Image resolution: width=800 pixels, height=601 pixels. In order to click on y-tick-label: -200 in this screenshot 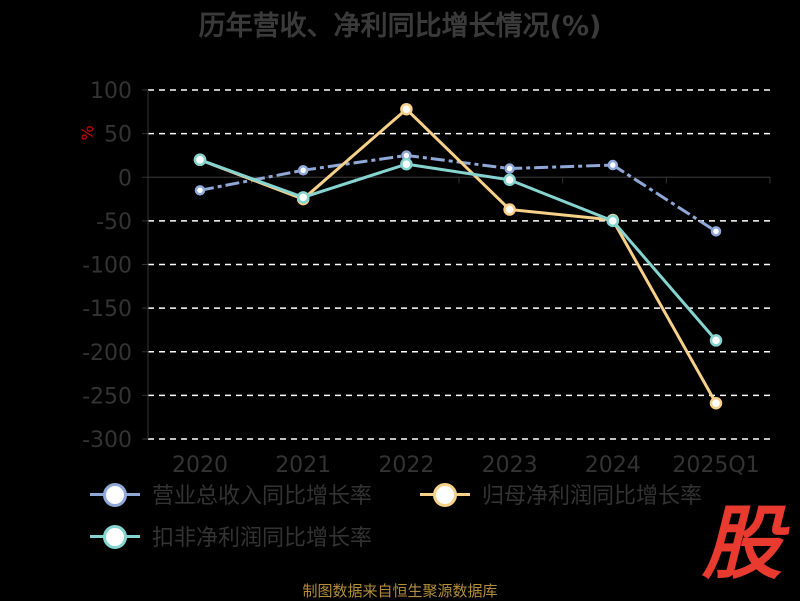, I will do `click(107, 353)`.